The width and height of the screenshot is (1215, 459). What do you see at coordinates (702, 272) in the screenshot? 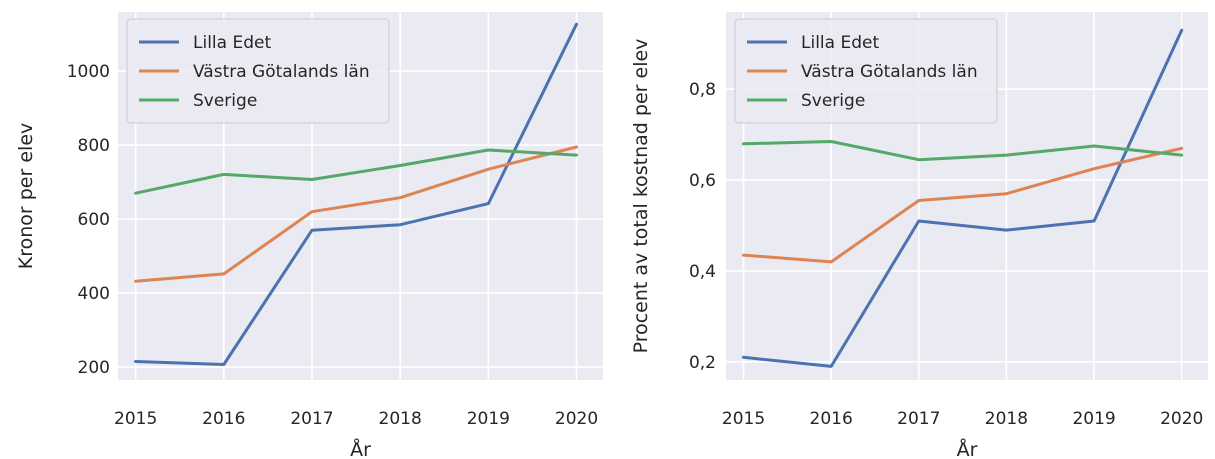
I see `y-tick-label: 0,4` at bounding box center [702, 272].